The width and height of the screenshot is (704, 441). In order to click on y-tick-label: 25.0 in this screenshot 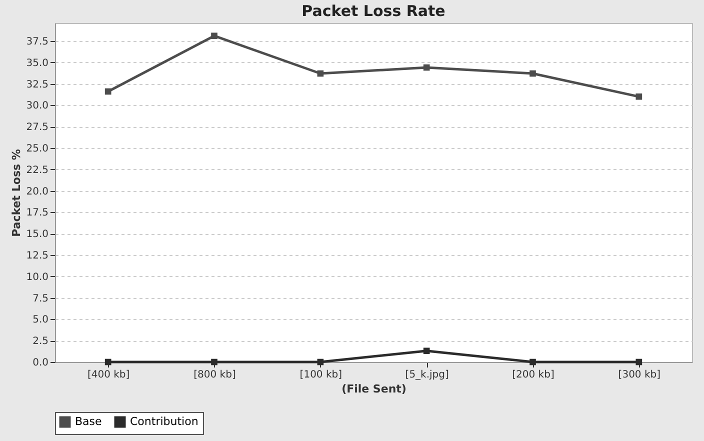, I will do `click(37, 148)`.